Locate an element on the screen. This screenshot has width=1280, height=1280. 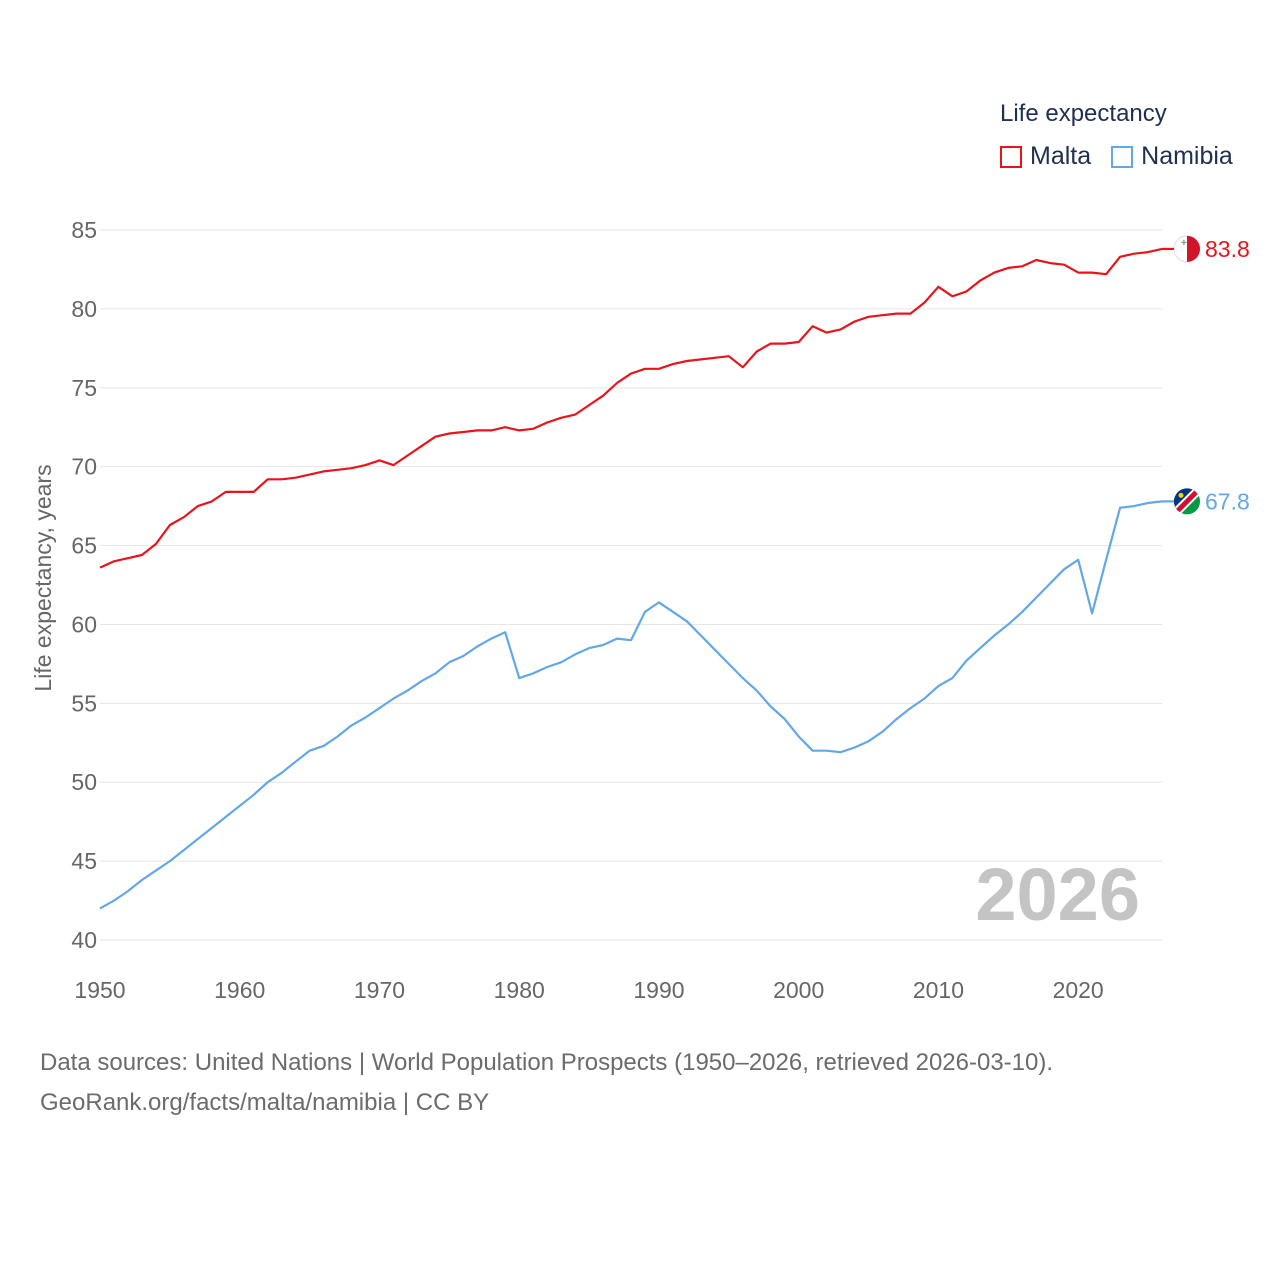
x-tick-label-1950: 1950 is located at coordinates (99, 990).